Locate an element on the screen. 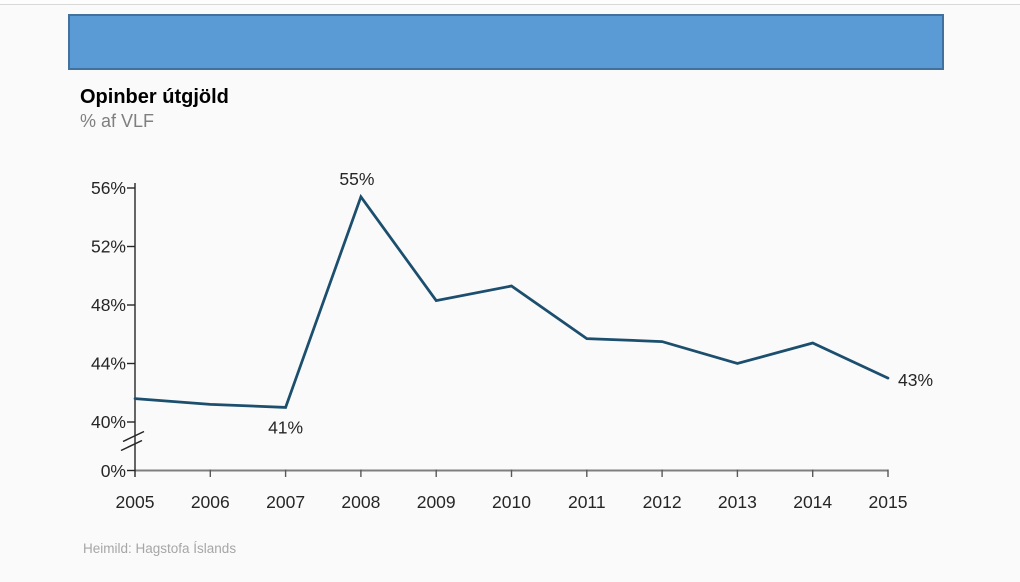 The height and width of the screenshot is (582, 1020). window-top-strip is located at coordinates (510, 2).